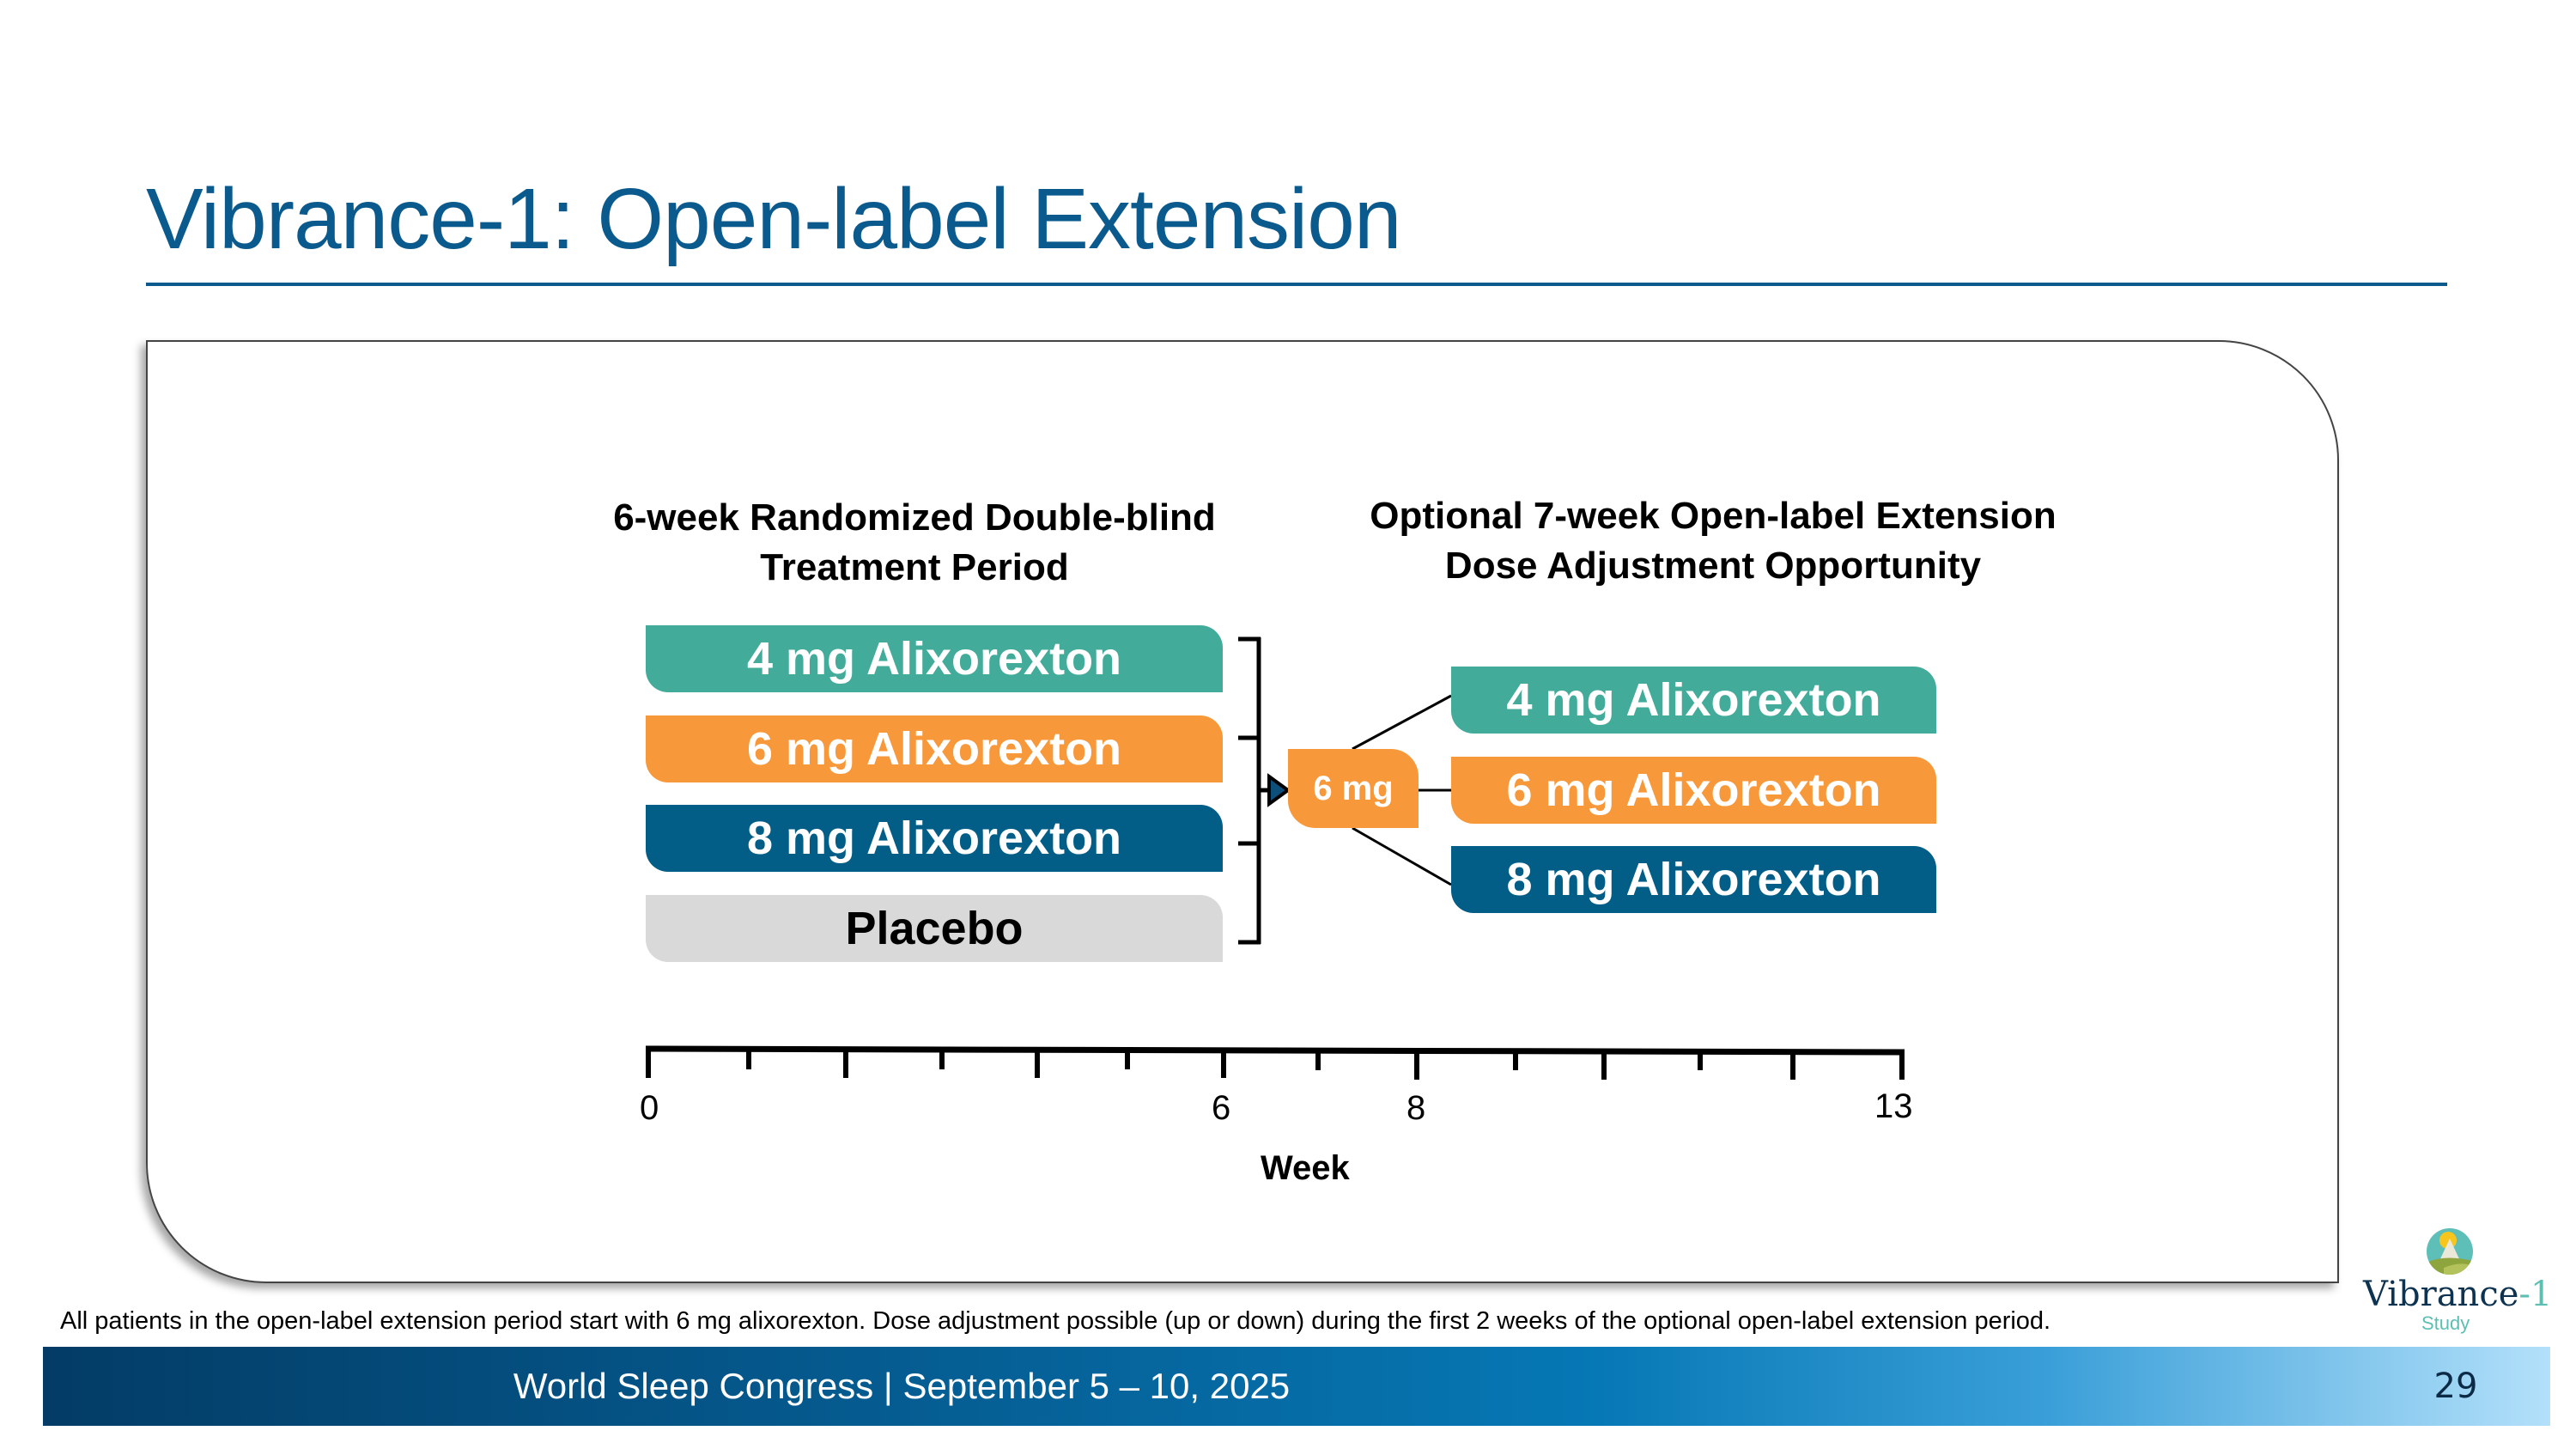 This screenshot has width=2576, height=1449. Describe the element at coordinates (1221, 1108) in the screenshot. I see `tick-label-week-6: 6` at that location.